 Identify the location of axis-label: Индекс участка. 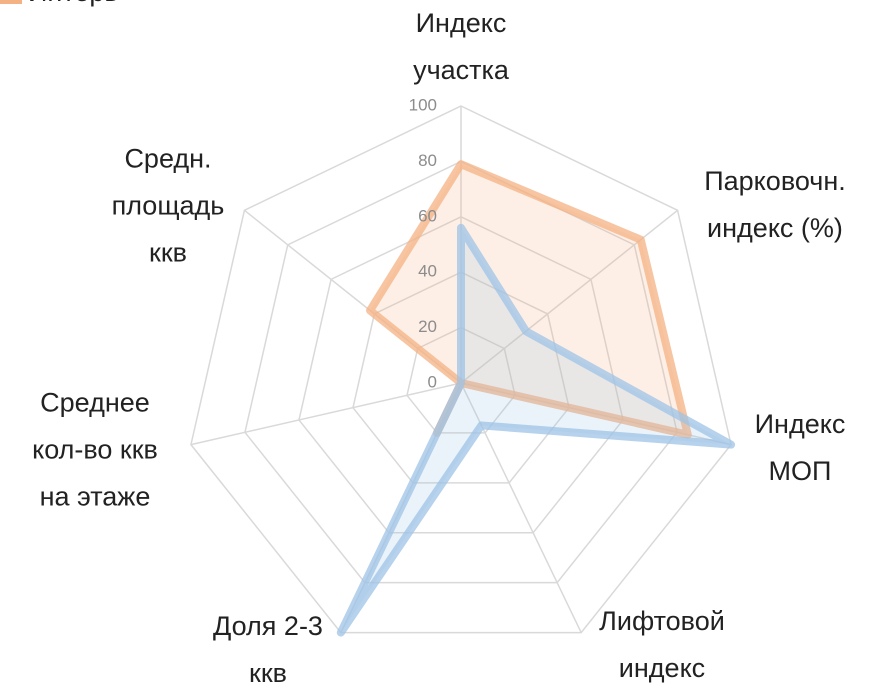
(461, 46).